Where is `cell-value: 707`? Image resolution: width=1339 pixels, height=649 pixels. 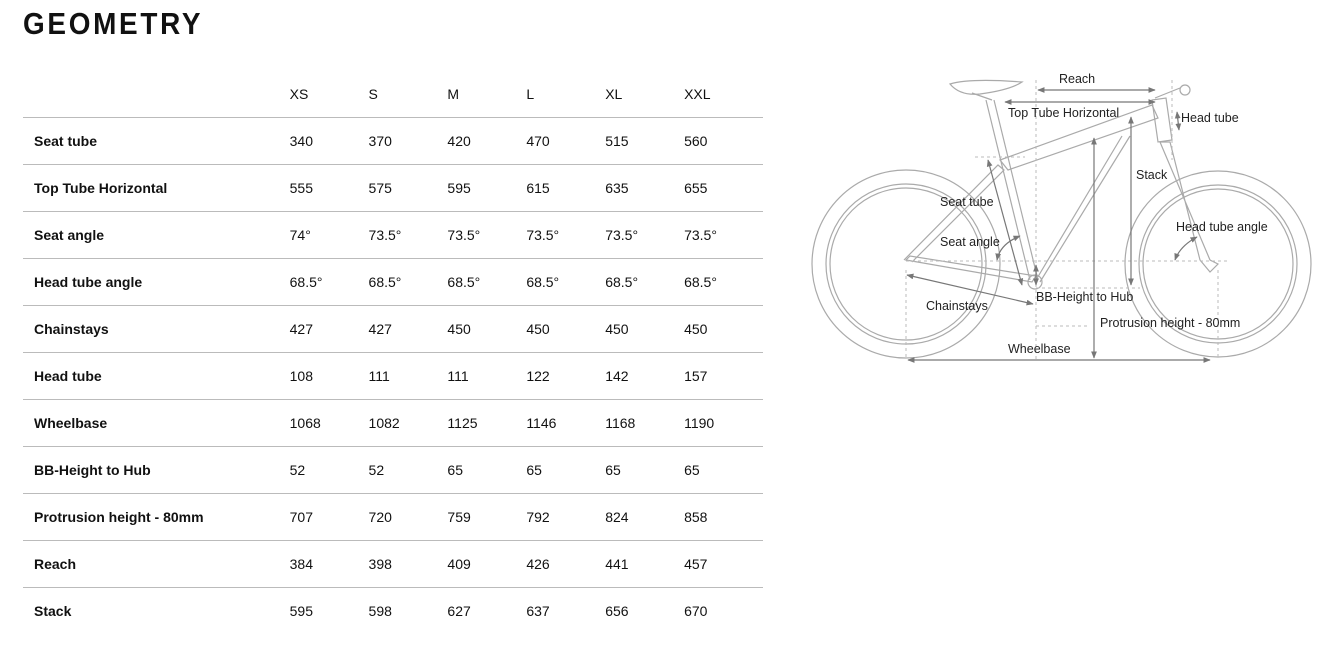
cell-value: 707 is located at coordinates (329, 517).